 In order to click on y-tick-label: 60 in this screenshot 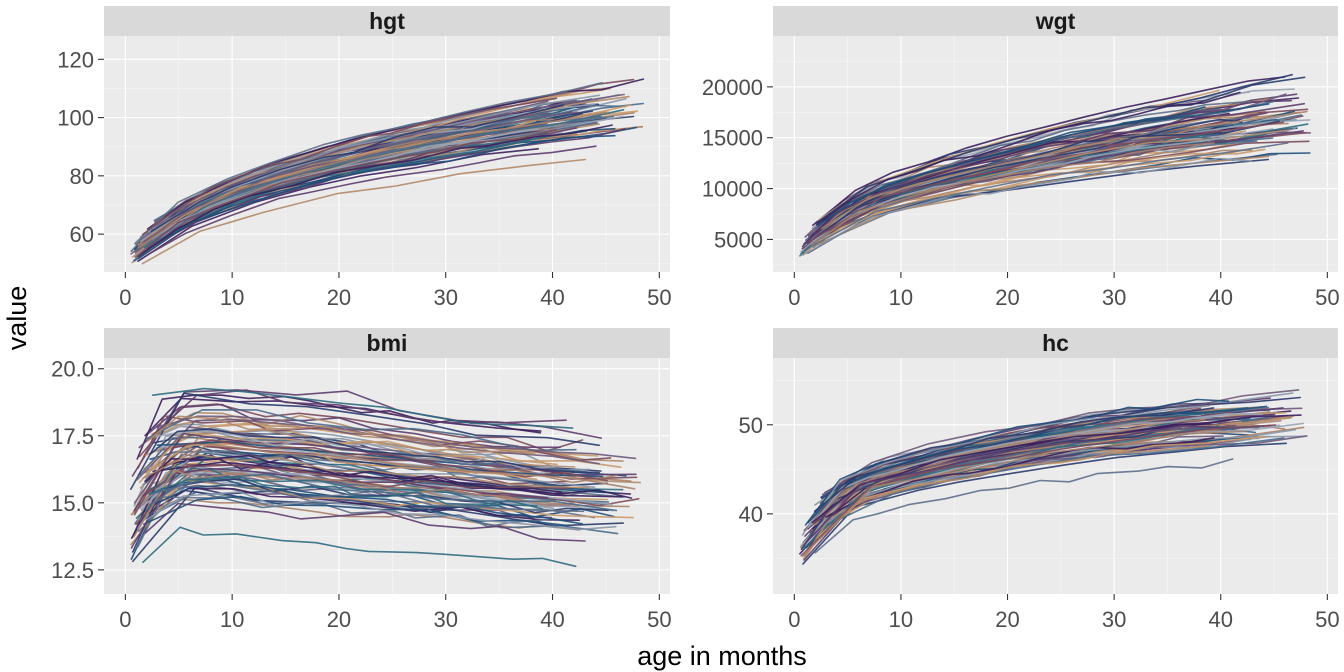, I will do `click(82, 234)`.